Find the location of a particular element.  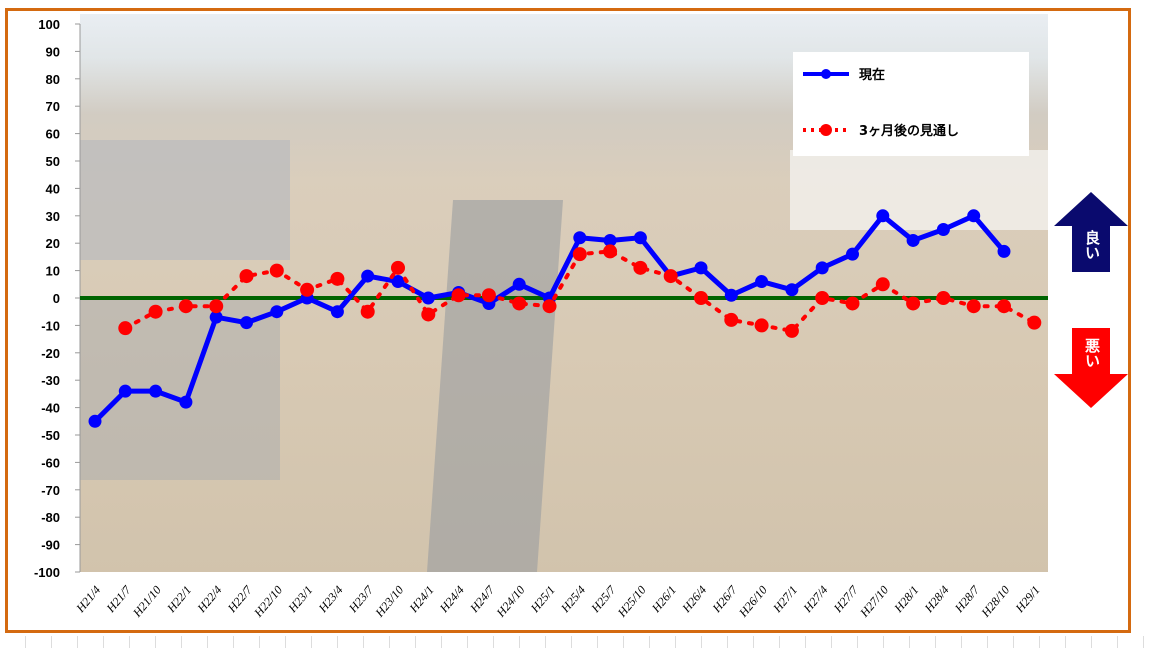

y-tick-label: 70 is located at coordinates (53, 106).